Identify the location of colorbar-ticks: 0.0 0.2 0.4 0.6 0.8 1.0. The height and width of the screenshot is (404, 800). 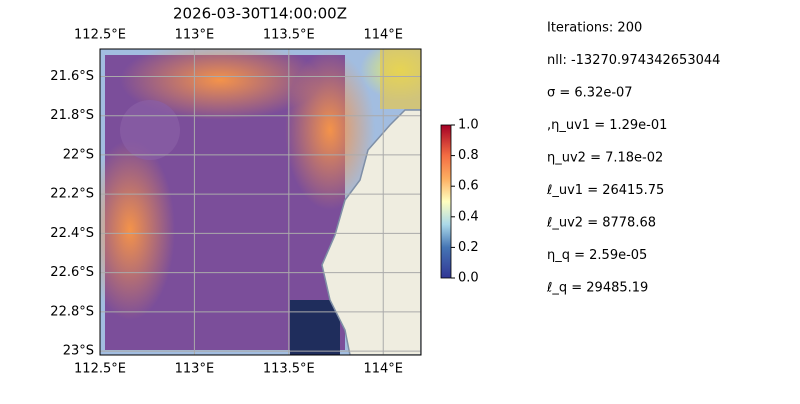
(465, 202).